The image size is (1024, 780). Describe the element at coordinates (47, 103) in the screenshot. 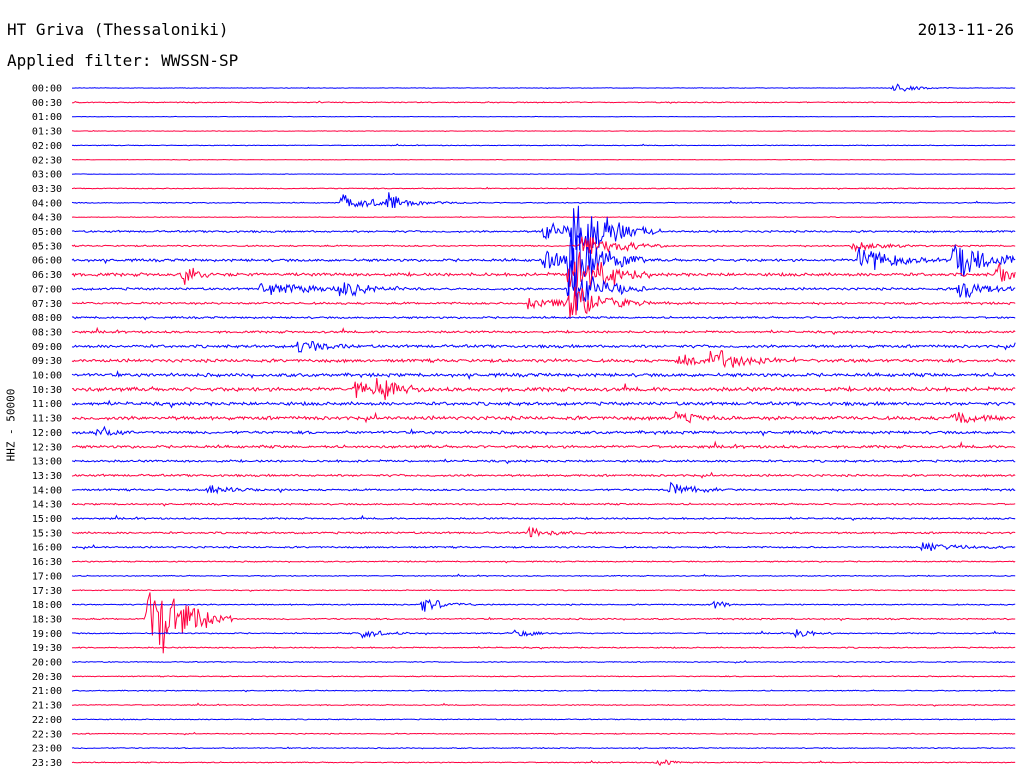

I see `time-label-0030: 00:30` at that location.